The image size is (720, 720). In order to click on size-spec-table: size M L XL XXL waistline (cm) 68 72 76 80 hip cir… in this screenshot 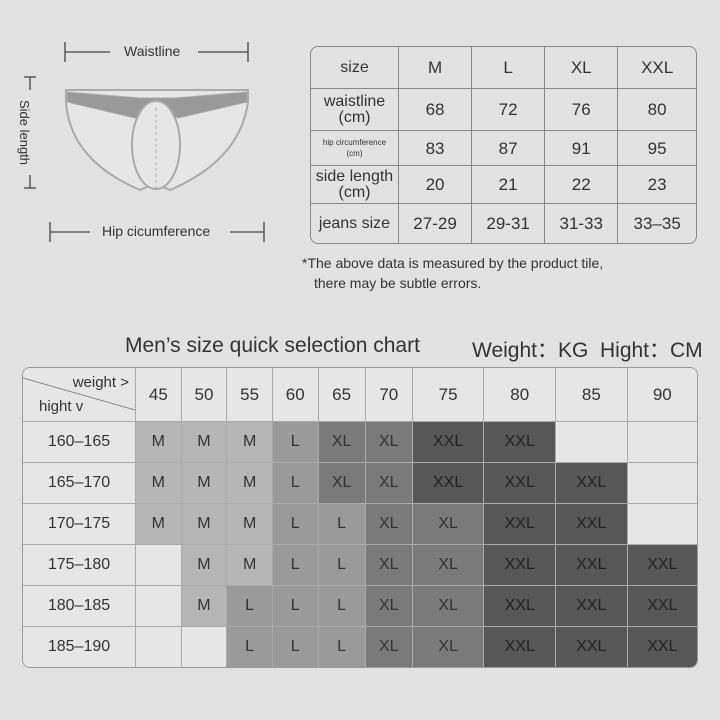, I will do `click(503, 145)`.